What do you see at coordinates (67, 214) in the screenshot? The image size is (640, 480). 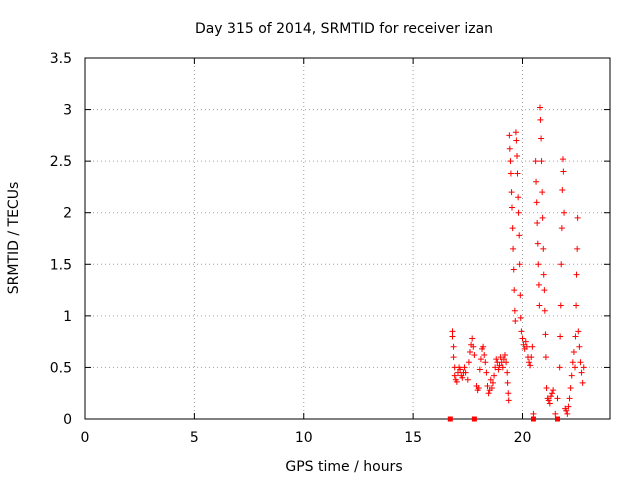 I see `y-tick-label: 2` at bounding box center [67, 214].